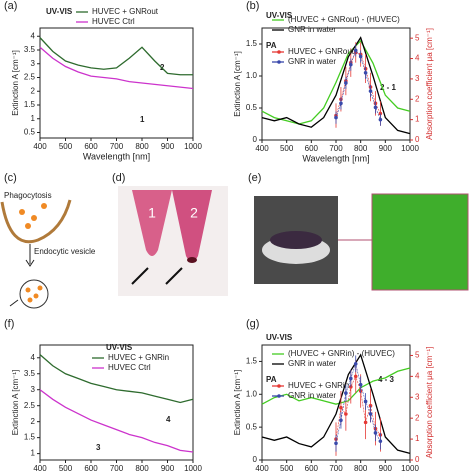 The image size is (474, 474). I want to click on micrograph, so click(420, 242).